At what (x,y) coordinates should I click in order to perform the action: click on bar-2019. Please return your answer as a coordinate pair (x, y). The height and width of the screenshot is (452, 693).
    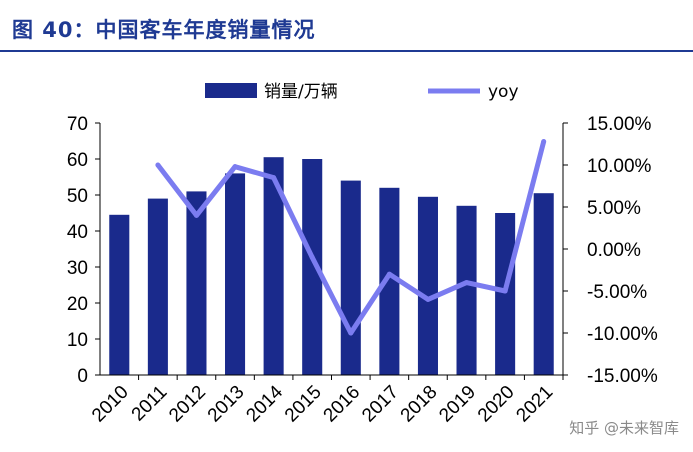
    Looking at the image, I should click on (466, 290).